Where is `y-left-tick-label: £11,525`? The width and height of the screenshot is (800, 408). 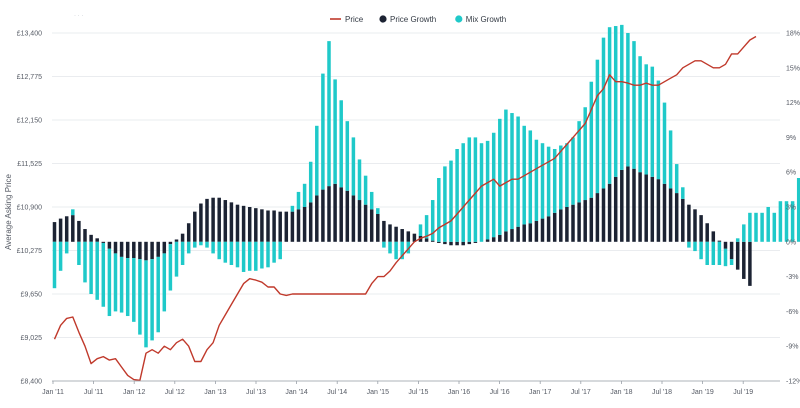 y-left-tick-label: £11,525 is located at coordinates (29, 164).